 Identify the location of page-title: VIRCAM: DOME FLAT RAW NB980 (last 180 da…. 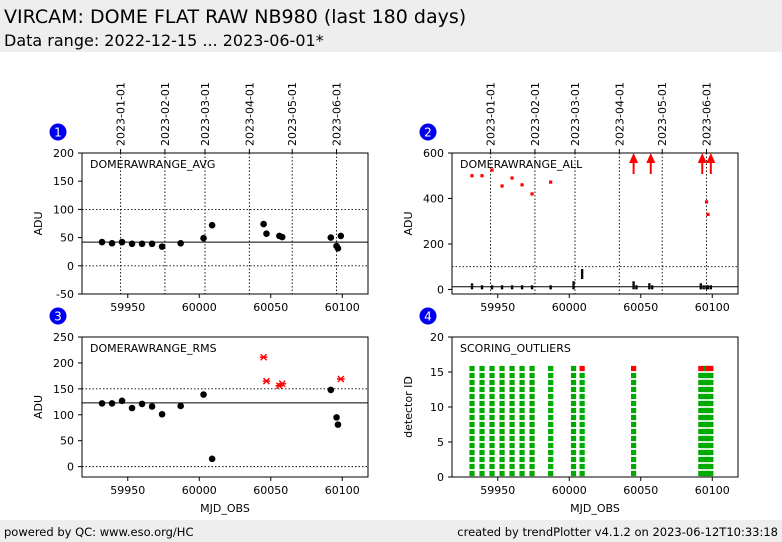
(235, 17).